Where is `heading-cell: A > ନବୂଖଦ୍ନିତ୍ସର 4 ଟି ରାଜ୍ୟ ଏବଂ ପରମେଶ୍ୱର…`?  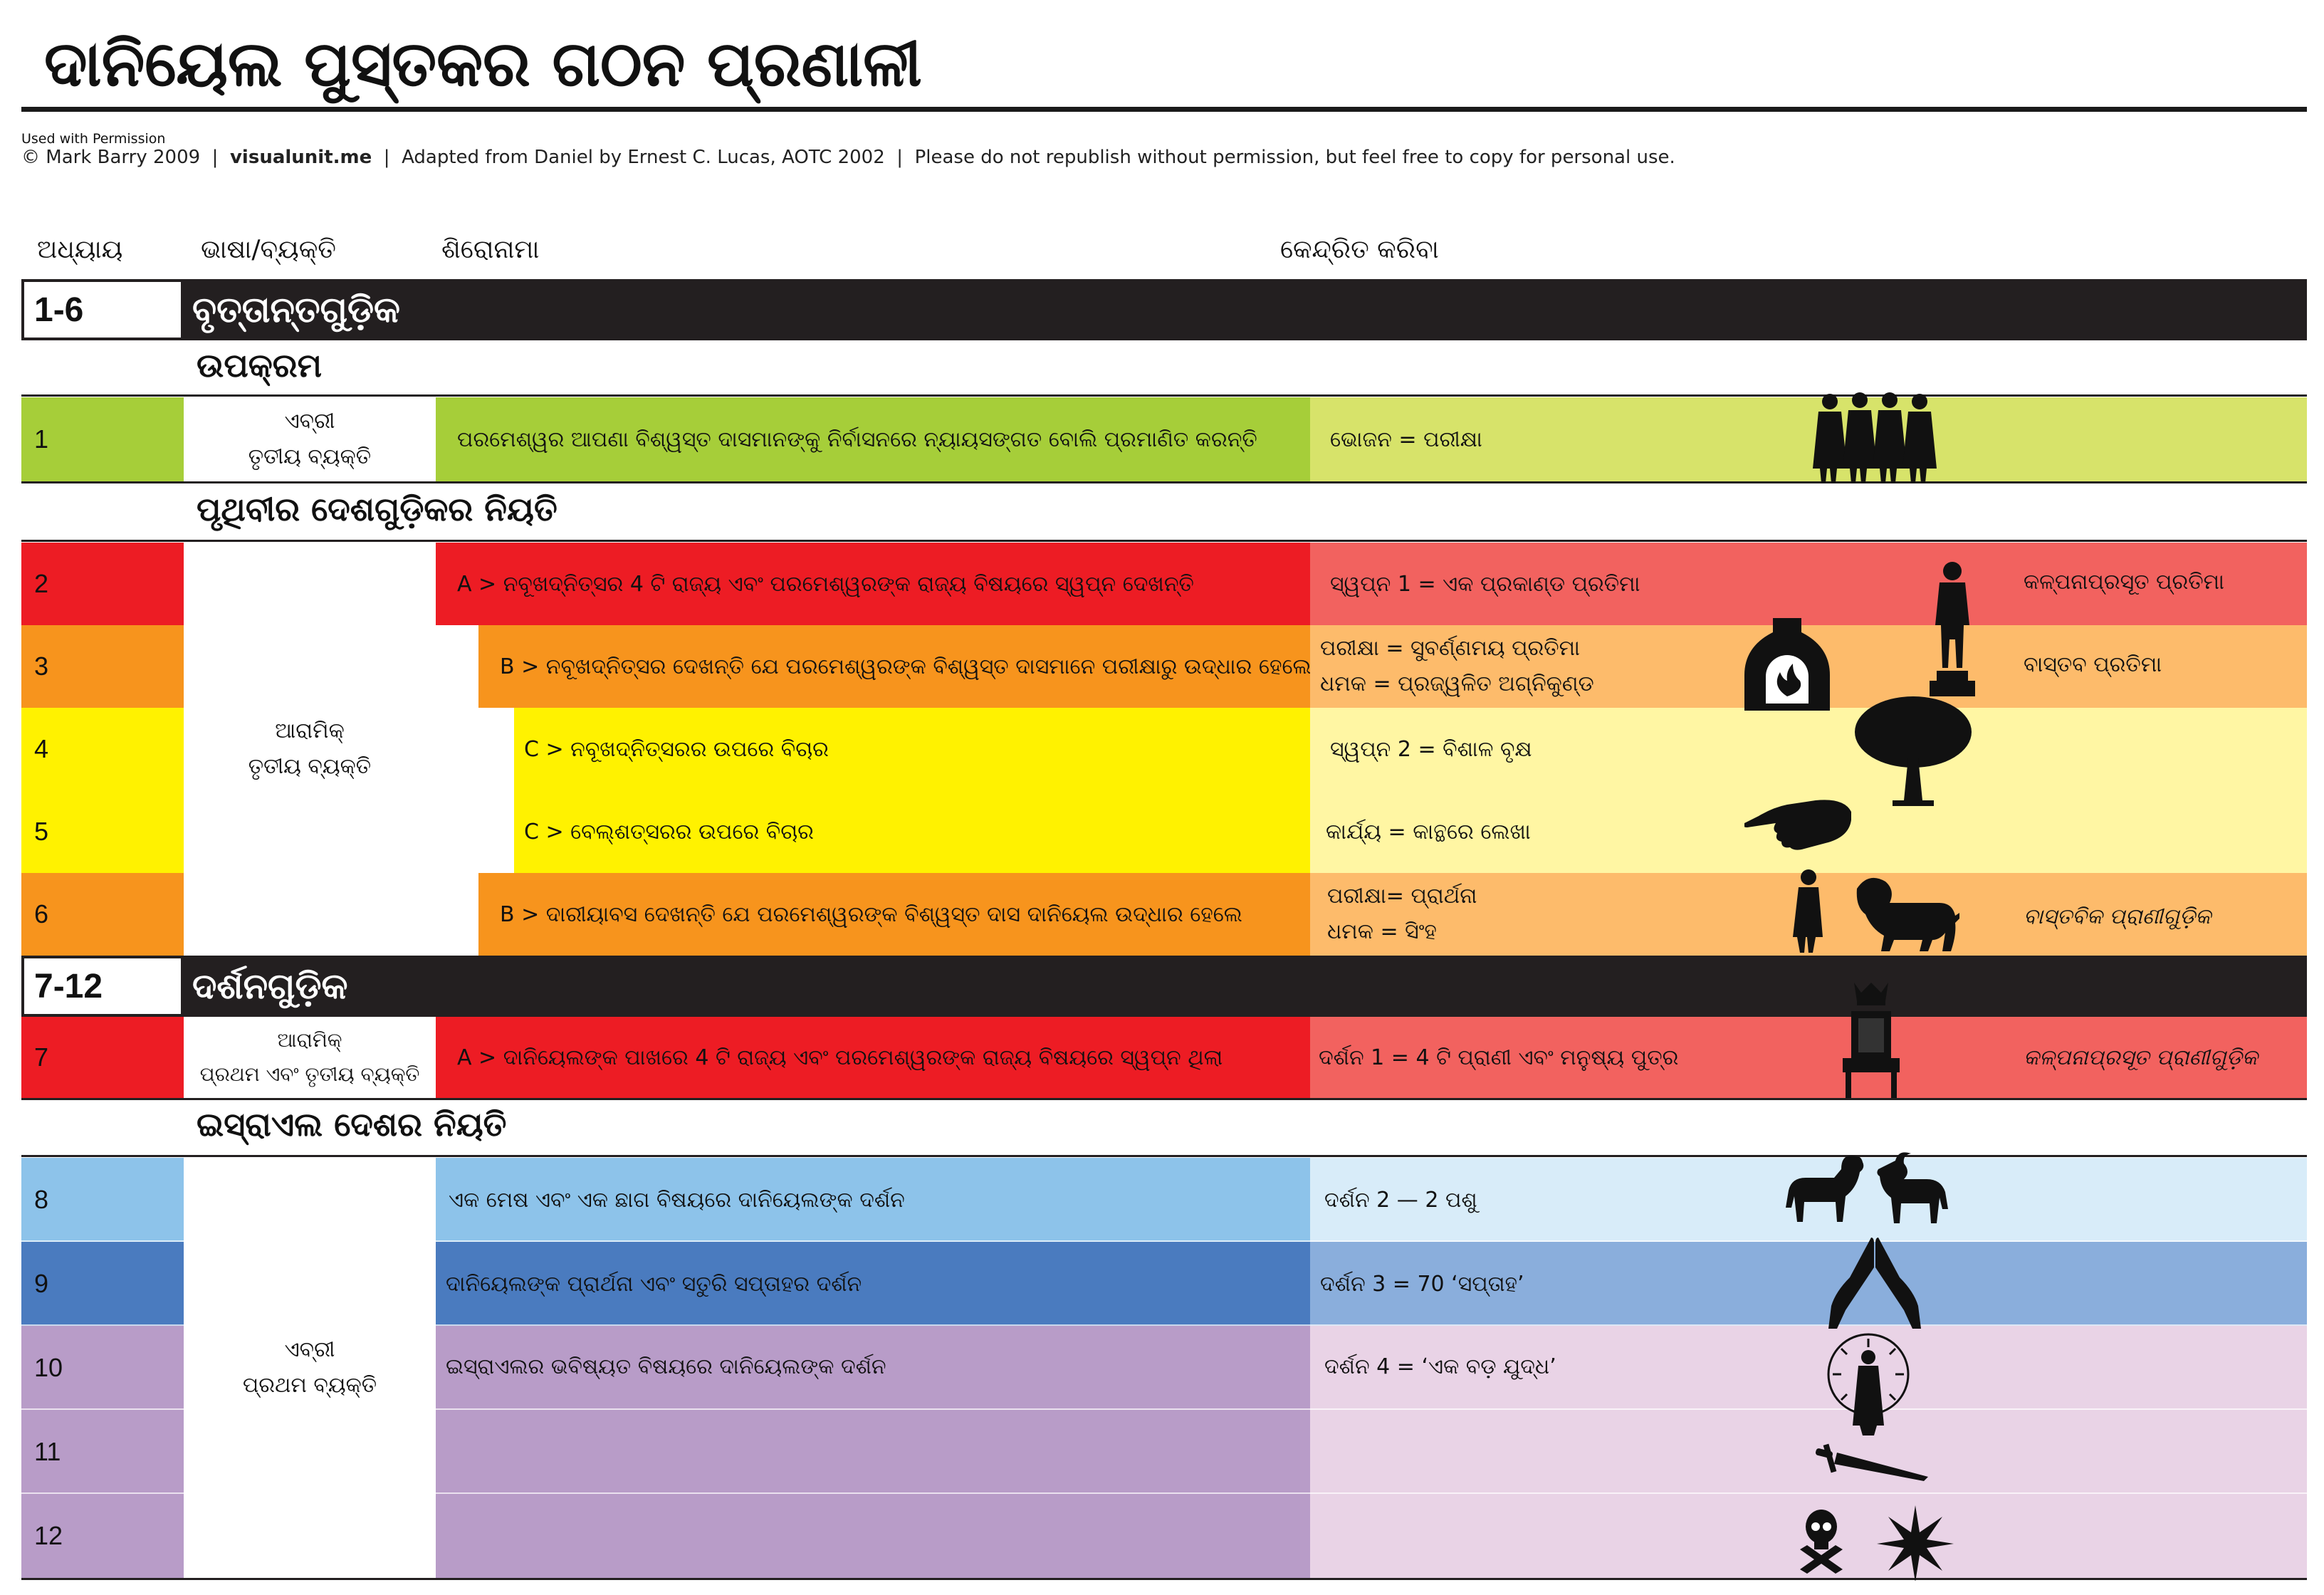
heading-cell: A > ନବୂଖଦ୍ନିତ୍ସର 4 ଟି ରାଜ୍ୟ ଏବଂ ପରମେଶ୍ୱର… is located at coordinates (873, 584).